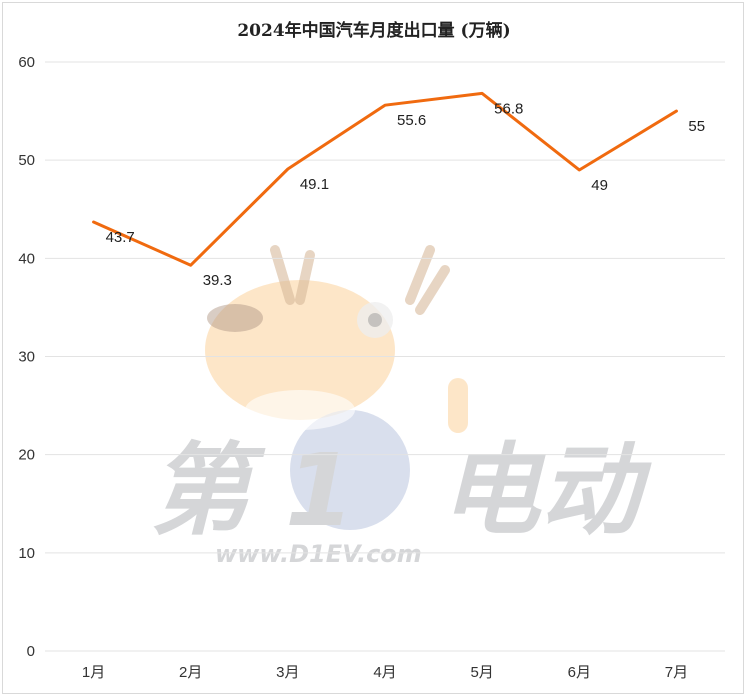 This screenshot has height=698, width=748. I want to click on data-label: 55.6, so click(411, 120).